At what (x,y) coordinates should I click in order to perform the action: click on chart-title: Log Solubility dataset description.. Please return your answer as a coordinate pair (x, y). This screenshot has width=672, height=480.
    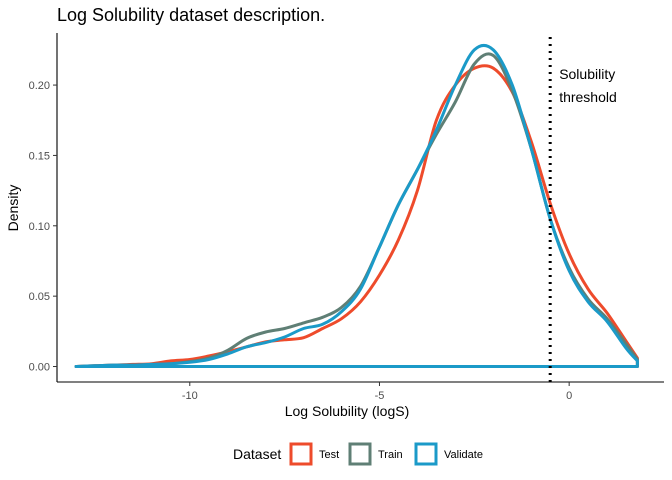
    Looking at the image, I should click on (191, 15).